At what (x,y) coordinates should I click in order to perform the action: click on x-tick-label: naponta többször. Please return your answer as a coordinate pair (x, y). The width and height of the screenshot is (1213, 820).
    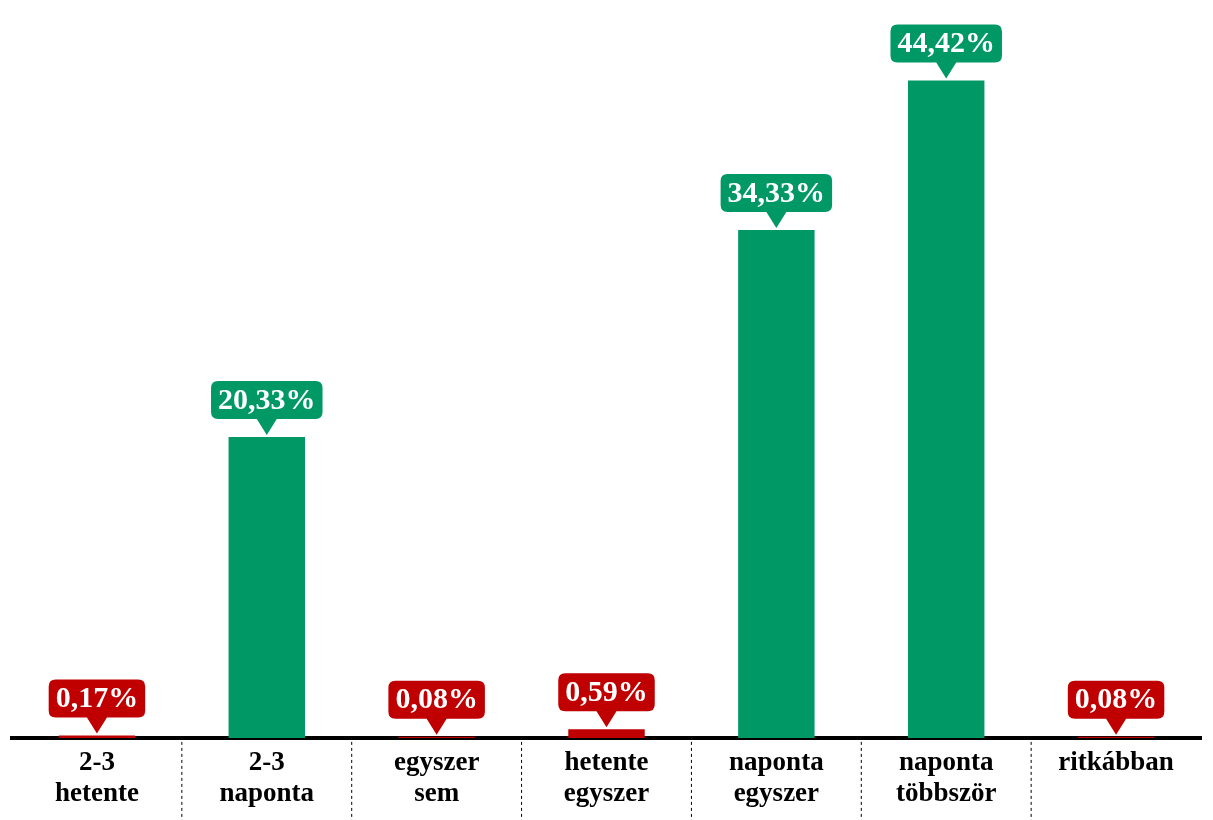
    Looking at the image, I should click on (946, 777).